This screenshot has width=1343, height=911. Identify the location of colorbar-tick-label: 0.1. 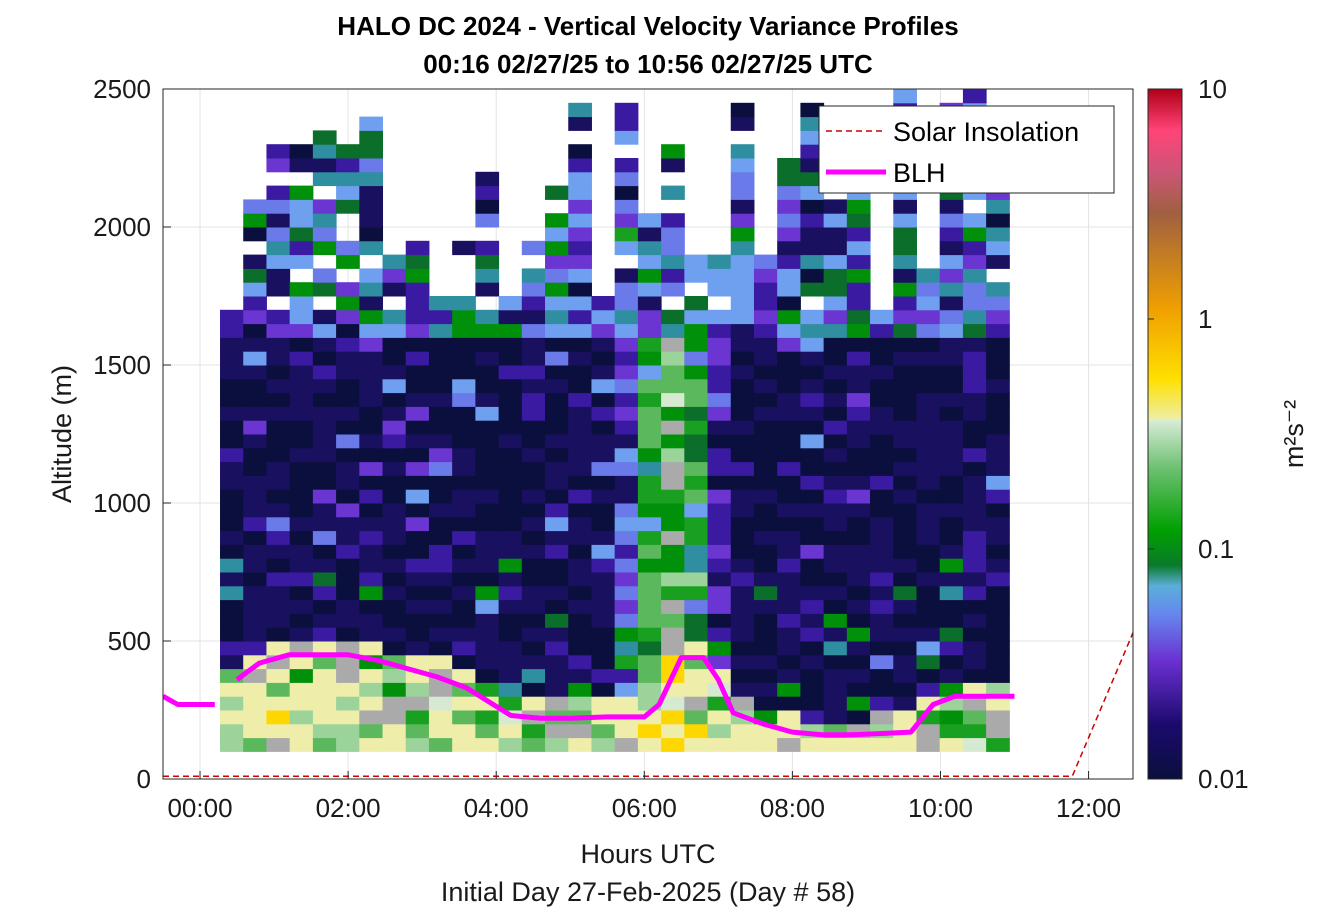
(1216, 549).